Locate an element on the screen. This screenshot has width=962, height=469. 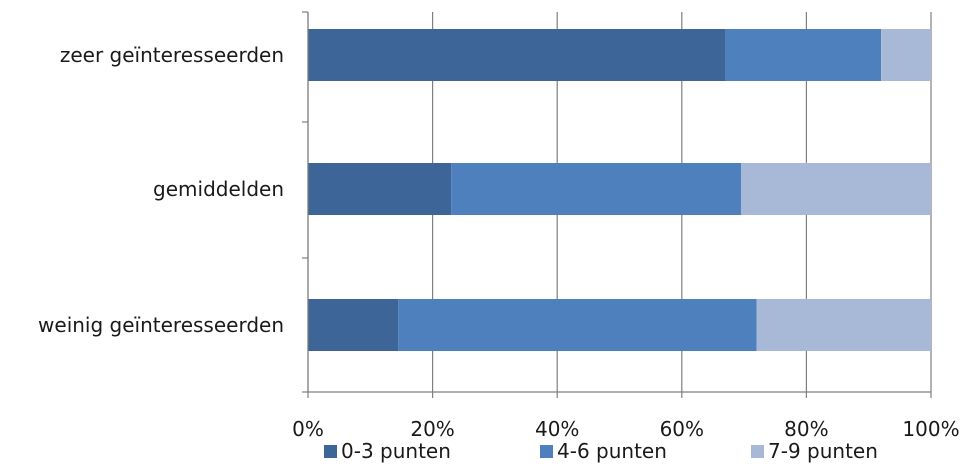
x-tick-label: 20% is located at coordinates (432, 429).